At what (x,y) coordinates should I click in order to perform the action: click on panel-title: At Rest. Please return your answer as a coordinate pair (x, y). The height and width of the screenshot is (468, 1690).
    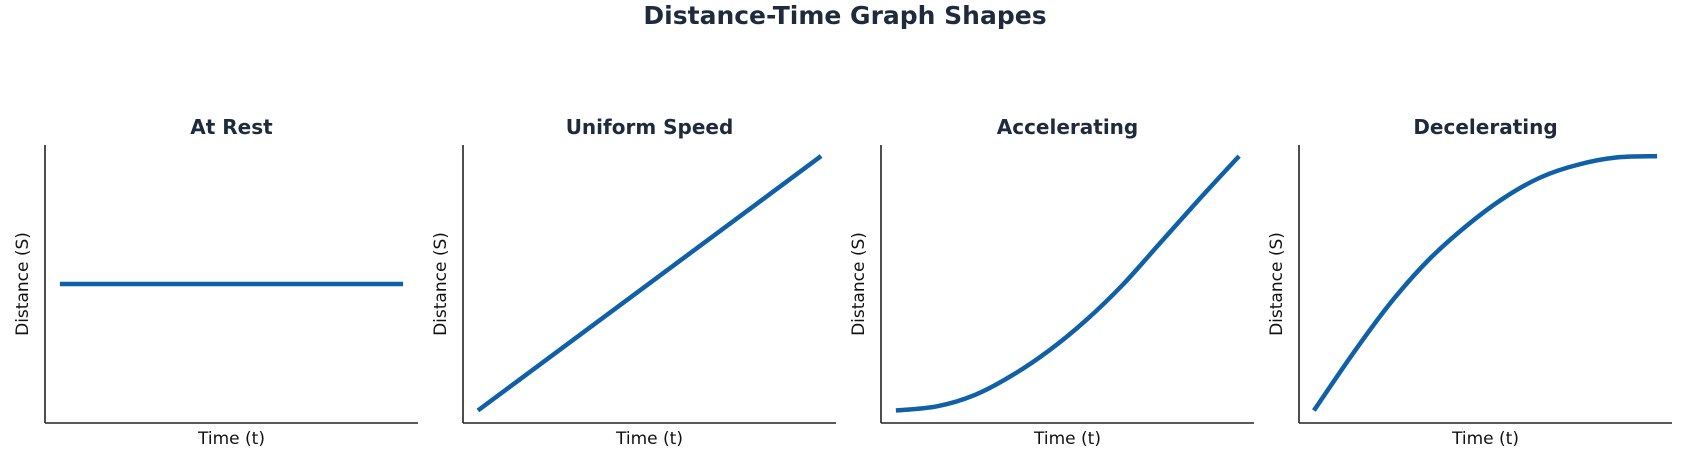
    Looking at the image, I should click on (231, 127).